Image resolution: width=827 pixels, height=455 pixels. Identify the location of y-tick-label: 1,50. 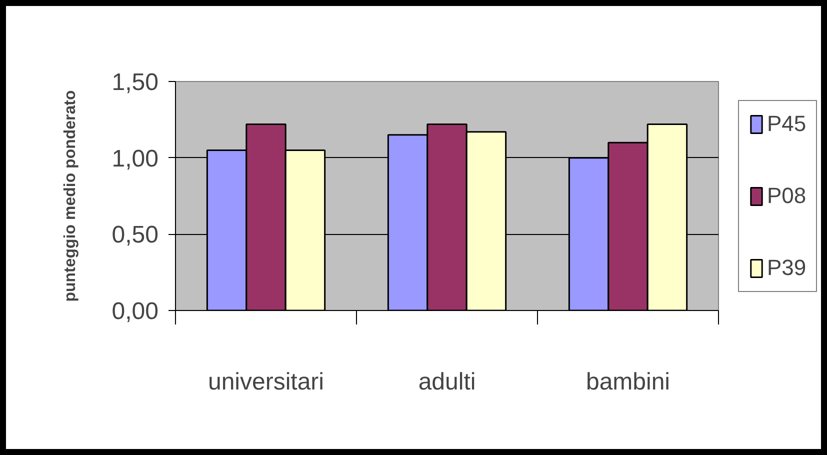
(135, 82).